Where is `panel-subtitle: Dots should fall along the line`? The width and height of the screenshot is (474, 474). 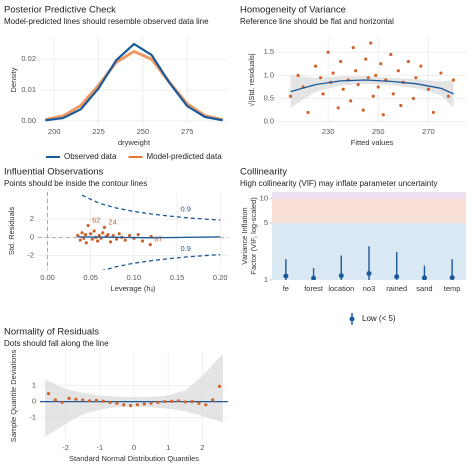 panel-subtitle: Dots should fall along the line is located at coordinates (56, 343).